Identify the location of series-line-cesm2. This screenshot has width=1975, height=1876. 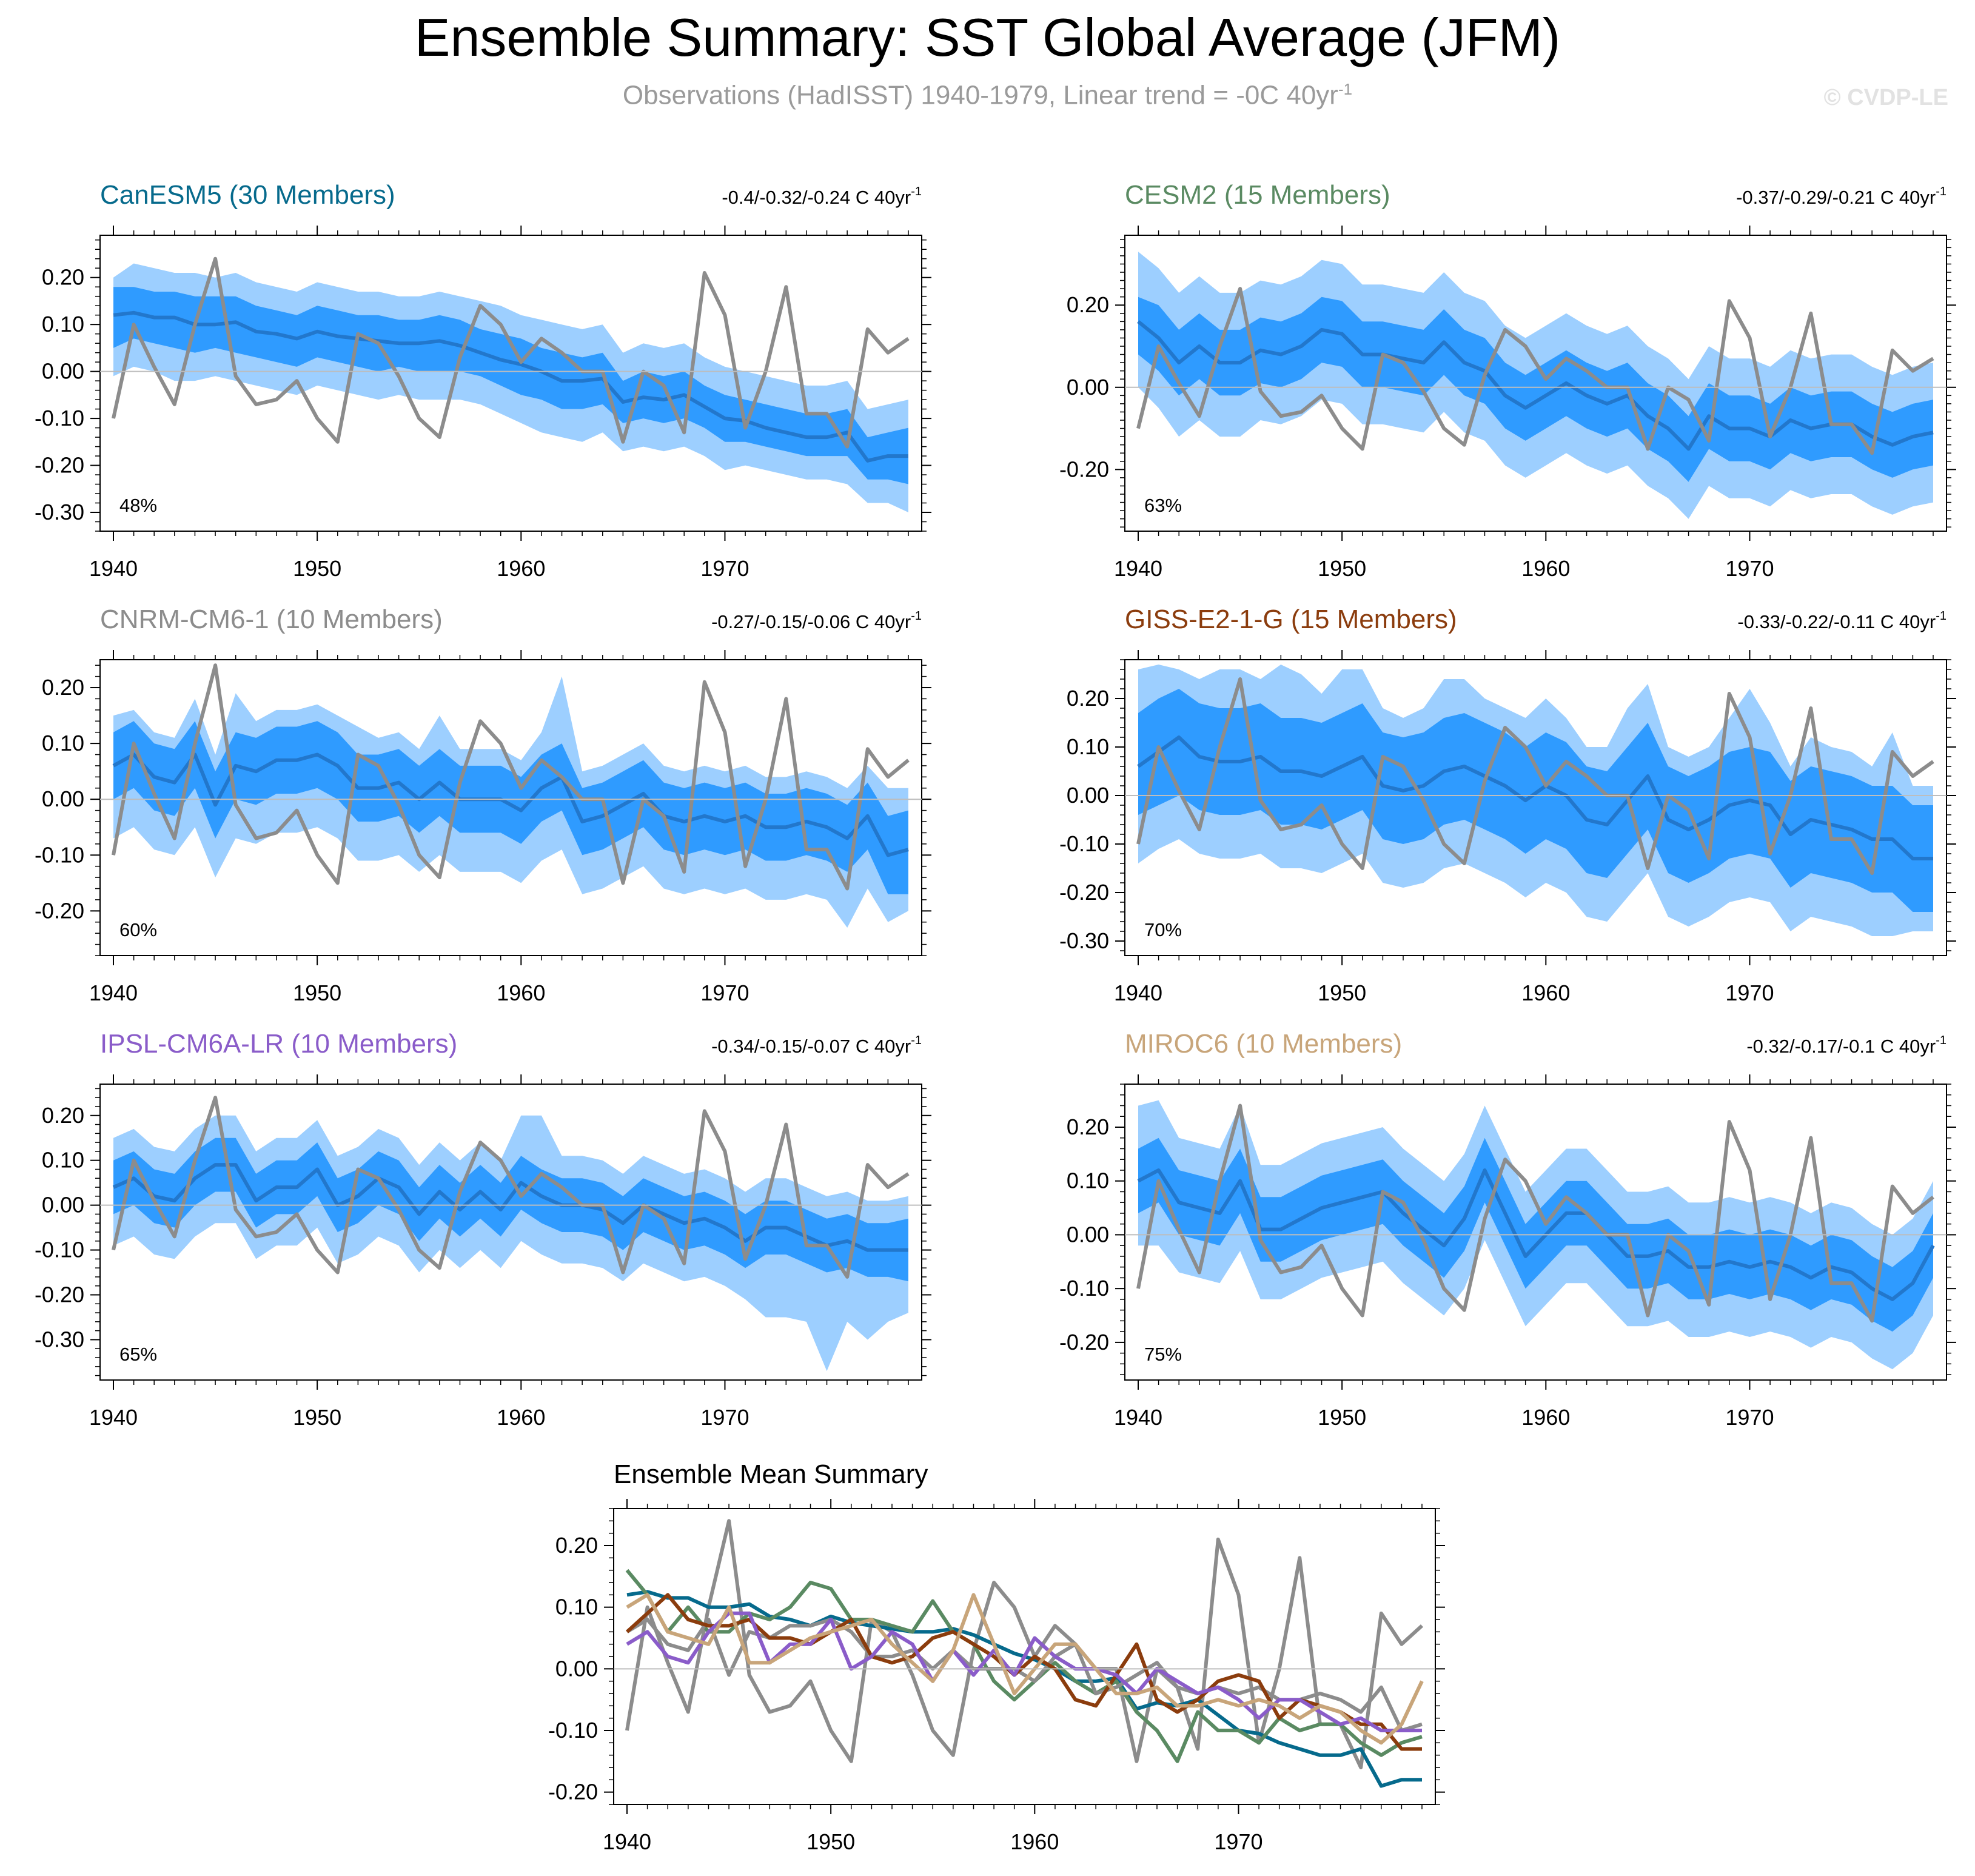
(1024, 1666).